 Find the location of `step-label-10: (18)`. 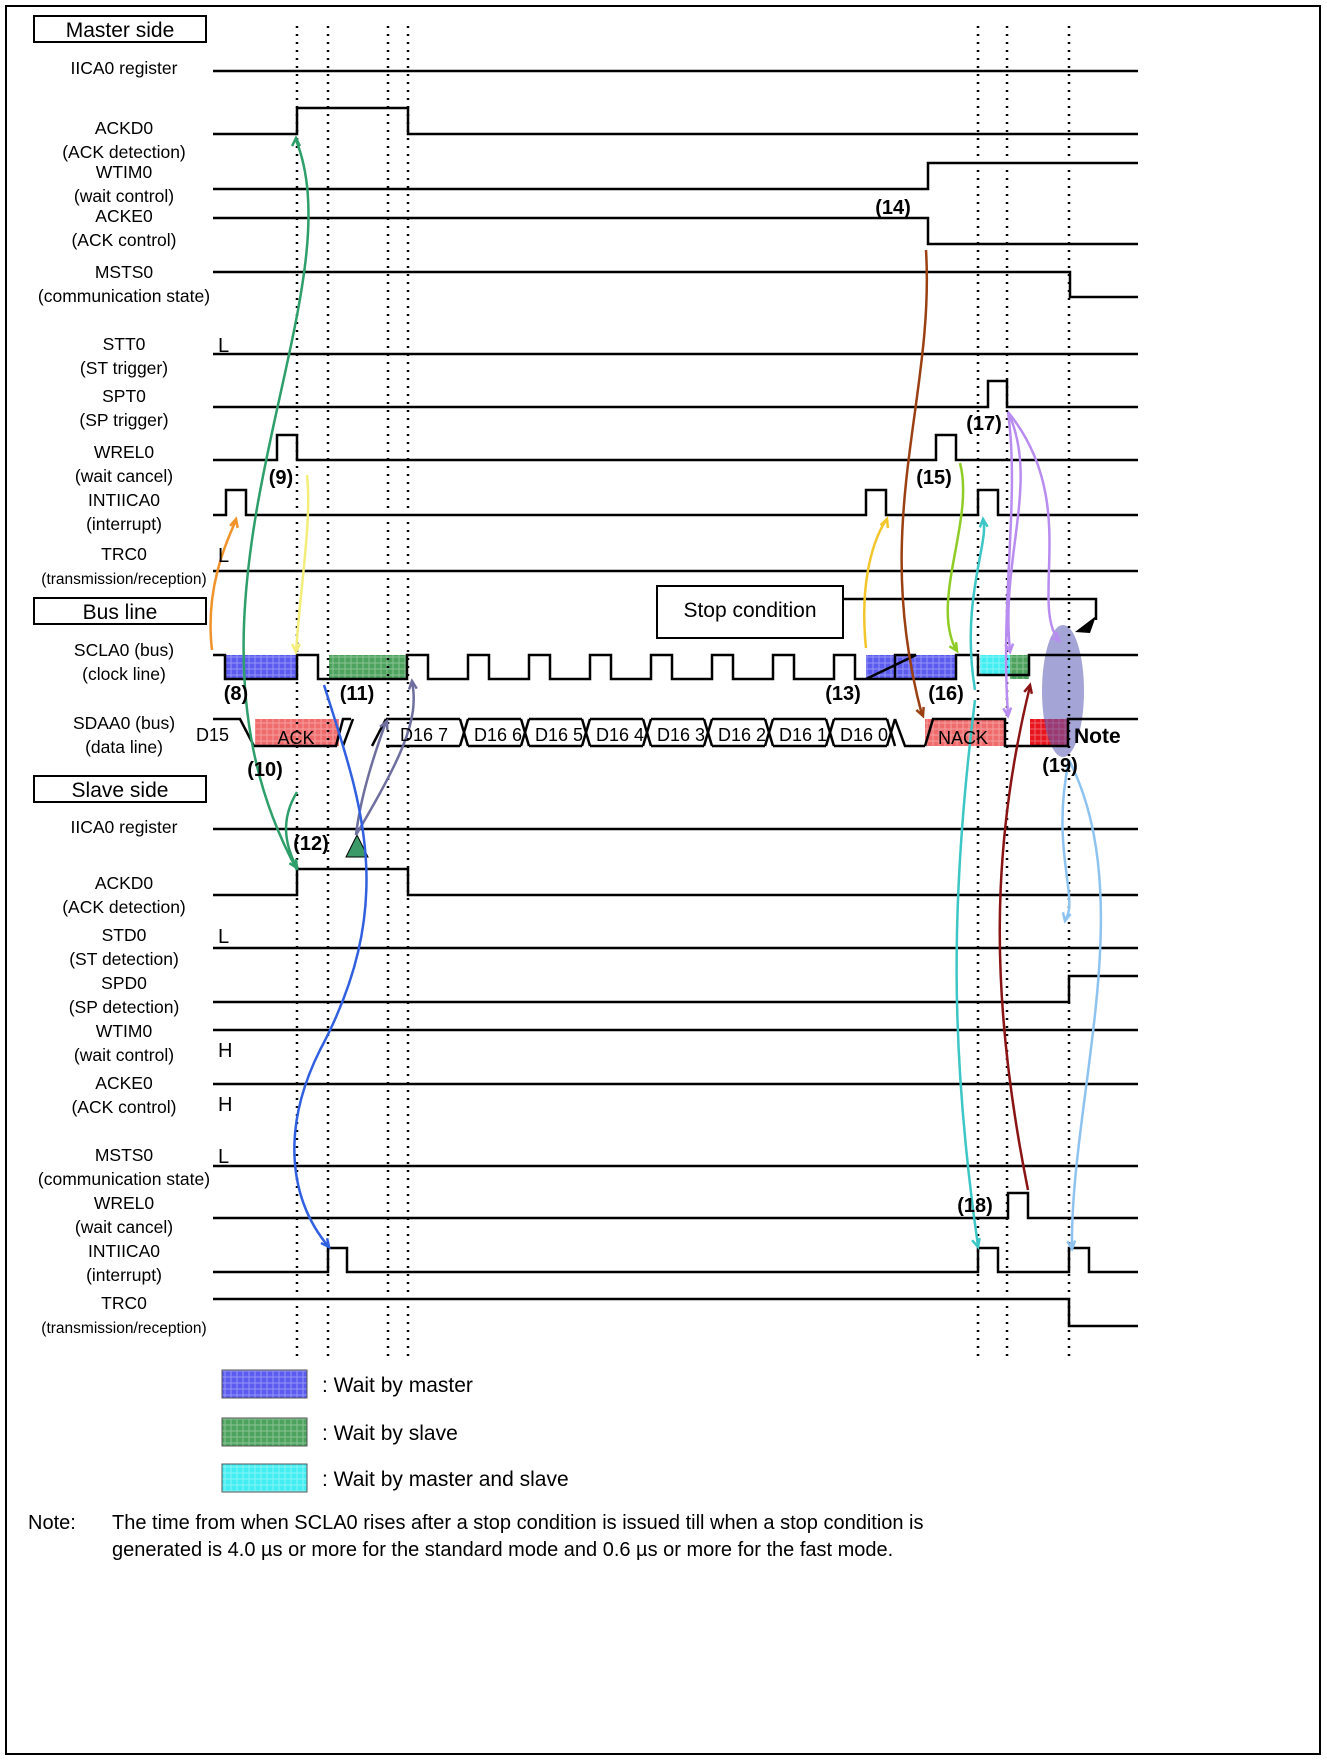

step-label-10: (18) is located at coordinates (975, 1206).